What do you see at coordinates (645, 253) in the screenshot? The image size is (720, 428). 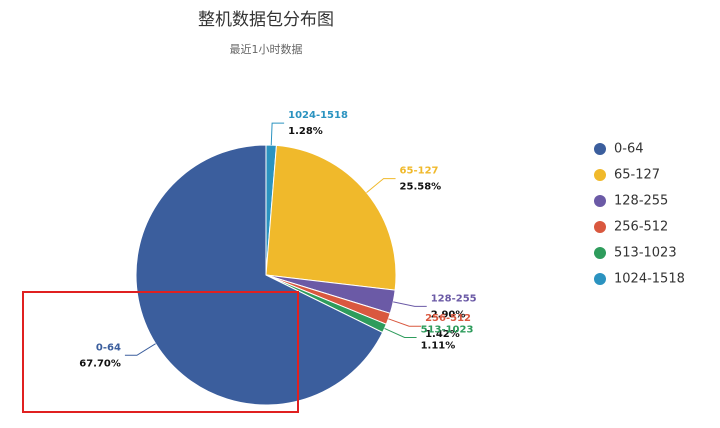 I see `legend-label: 513-1023` at bounding box center [645, 253].